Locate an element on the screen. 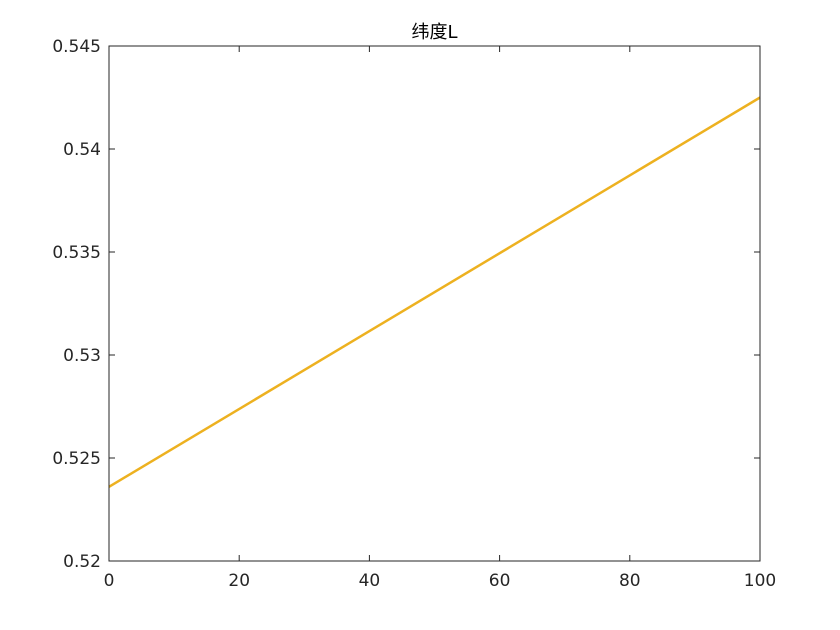 This screenshot has height=630, width=840. x-tick-label: 40 is located at coordinates (370, 581).